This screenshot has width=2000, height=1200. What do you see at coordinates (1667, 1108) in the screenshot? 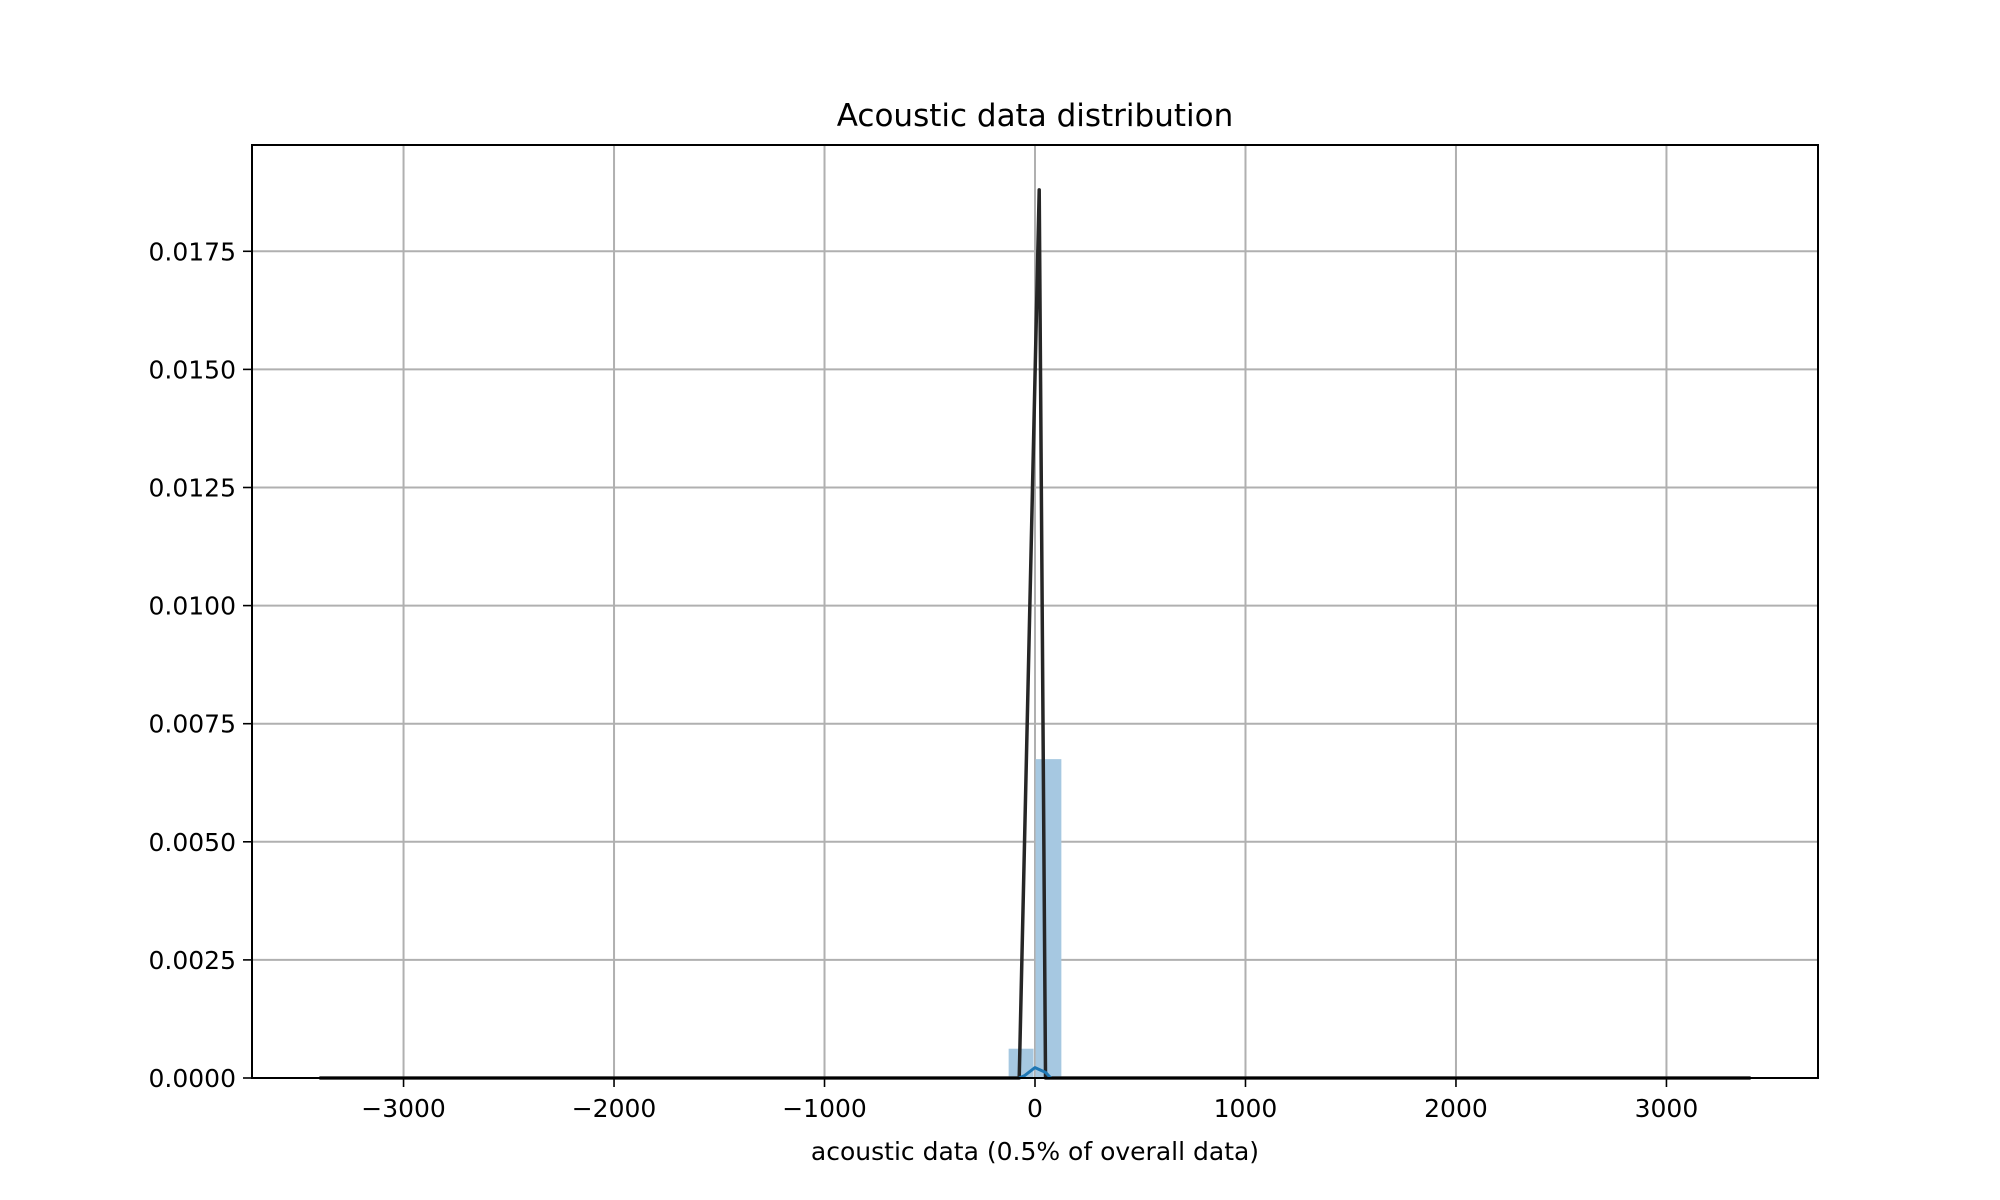
I see `x-tick-label: 3000` at bounding box center [1667, 1108].